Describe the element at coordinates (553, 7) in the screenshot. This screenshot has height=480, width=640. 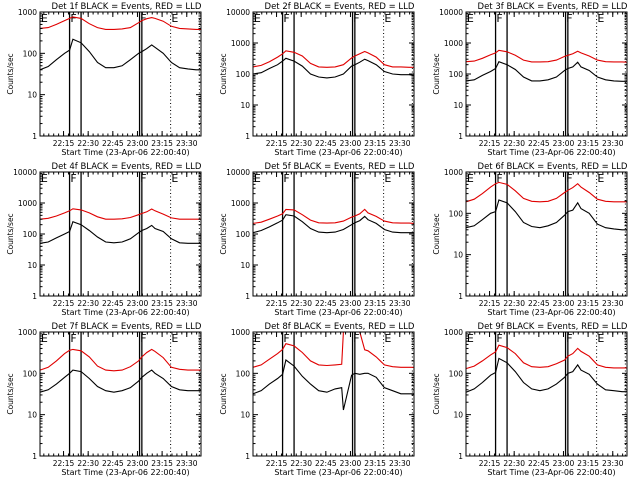
I see `panel-title: Det 3f BLACK = Events, RED = LLD` at that location.